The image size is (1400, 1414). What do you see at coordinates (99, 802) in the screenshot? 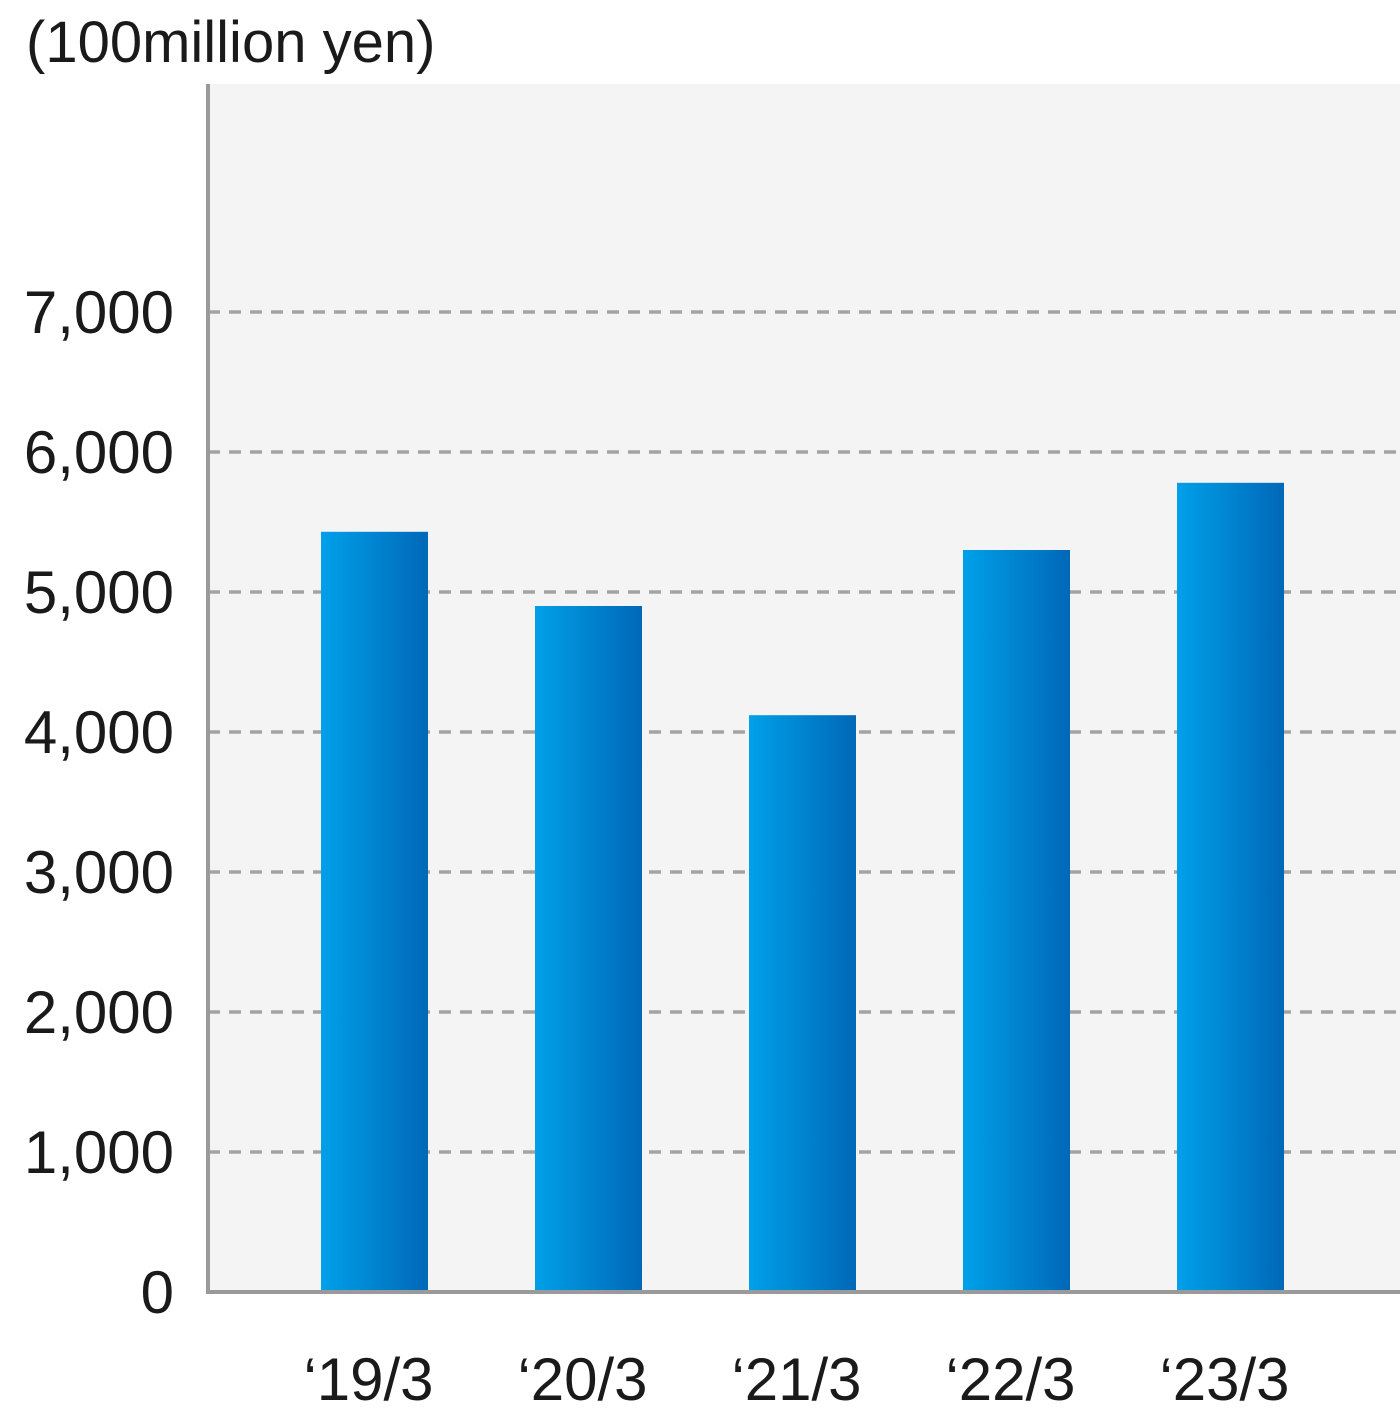
I see `y-tick-labels: 0 1,000 2,000 3,000 4,000 5,000 6,000 7,000` at bounding box center [99, 802].